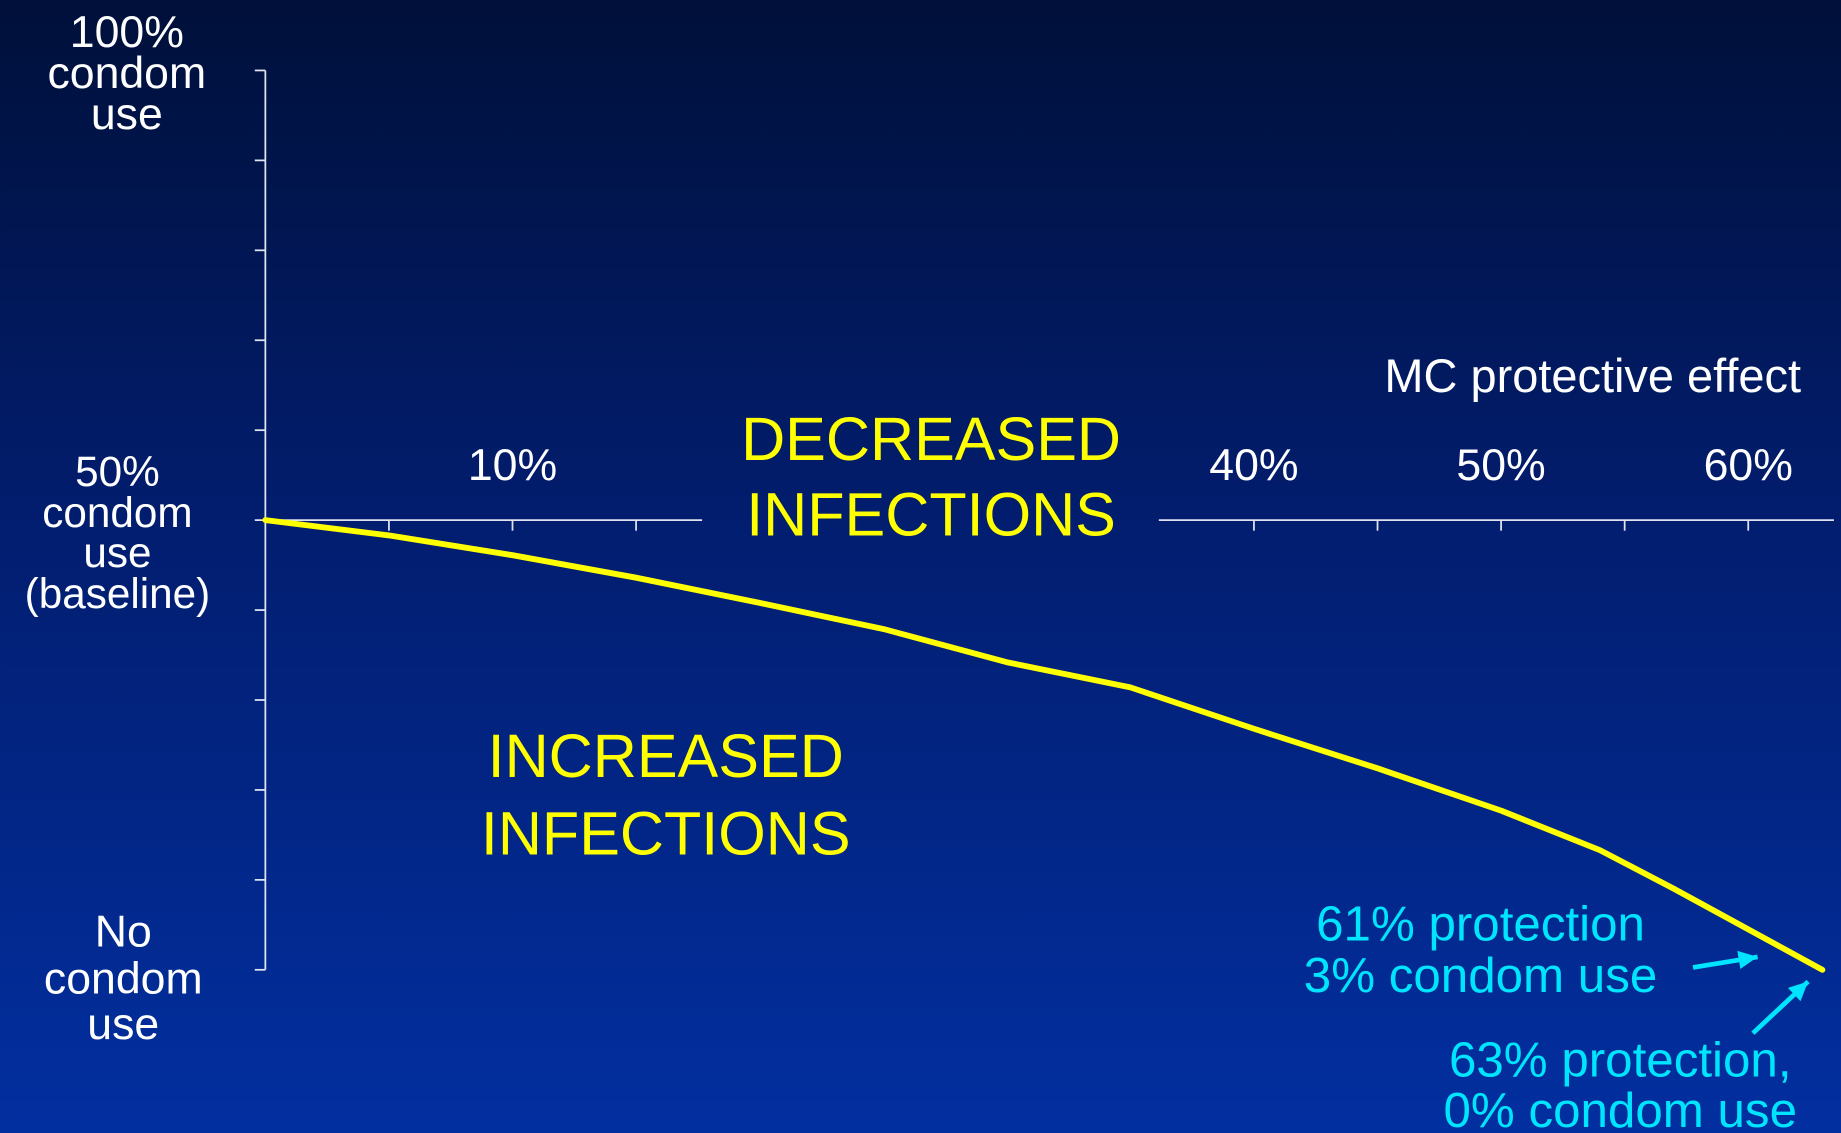 Image resolution: width=1841 pixels, height=1133 pixels. What do you see at coordinates (117, 471) in the screenshot?
I see `y-tick-label: 50%` at bounding box center [117, 471].